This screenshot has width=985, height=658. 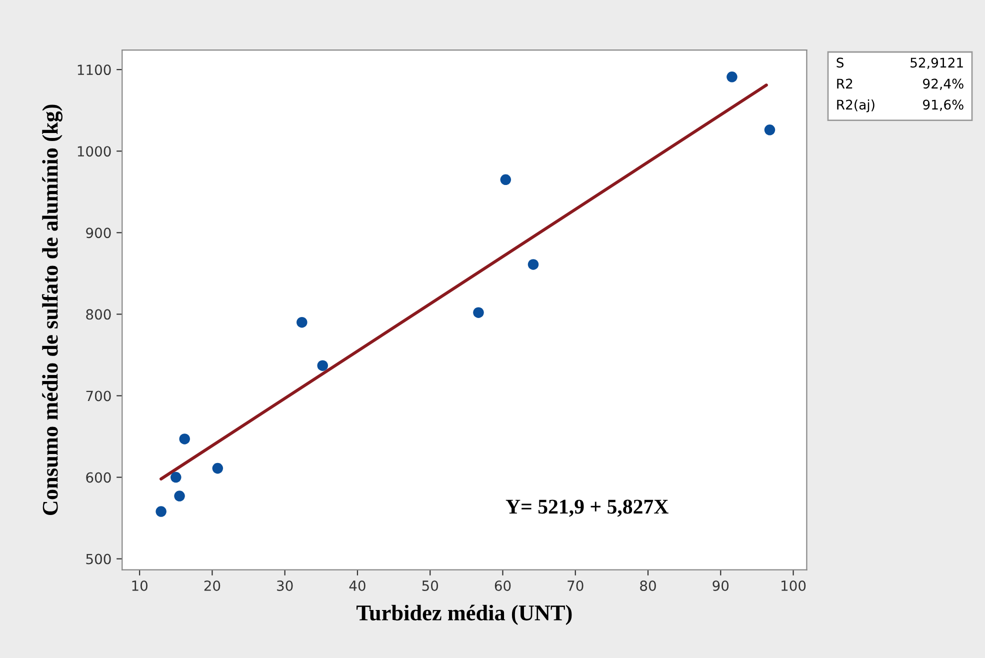 What do you see at coordinates (430, 585) in the screenshot?
I see `x-tick-label: 50` at bounding box center [430, 585].